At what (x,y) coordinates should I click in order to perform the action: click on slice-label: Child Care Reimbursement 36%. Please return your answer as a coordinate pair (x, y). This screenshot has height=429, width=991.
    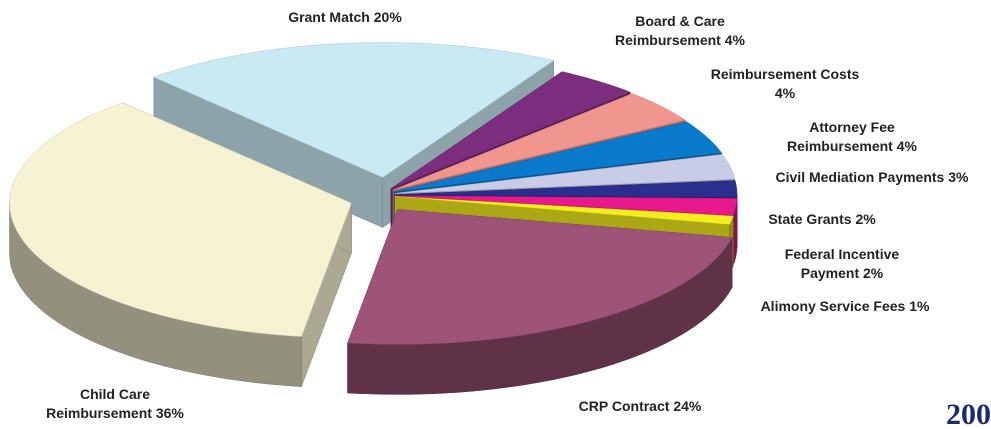
    Looking at the image, I should click on (115, 404).